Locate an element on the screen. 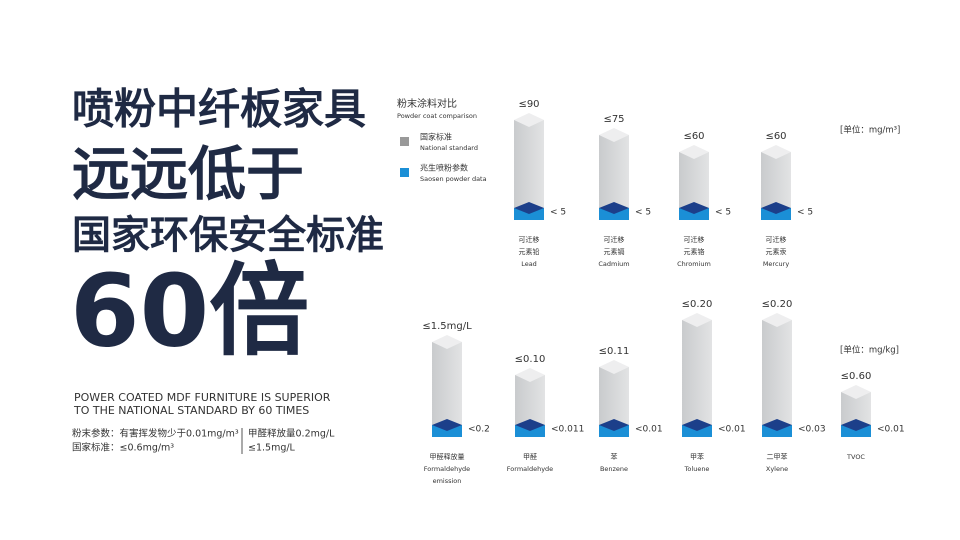  item-name: 元素铬 is located at coordinates (694, 251).